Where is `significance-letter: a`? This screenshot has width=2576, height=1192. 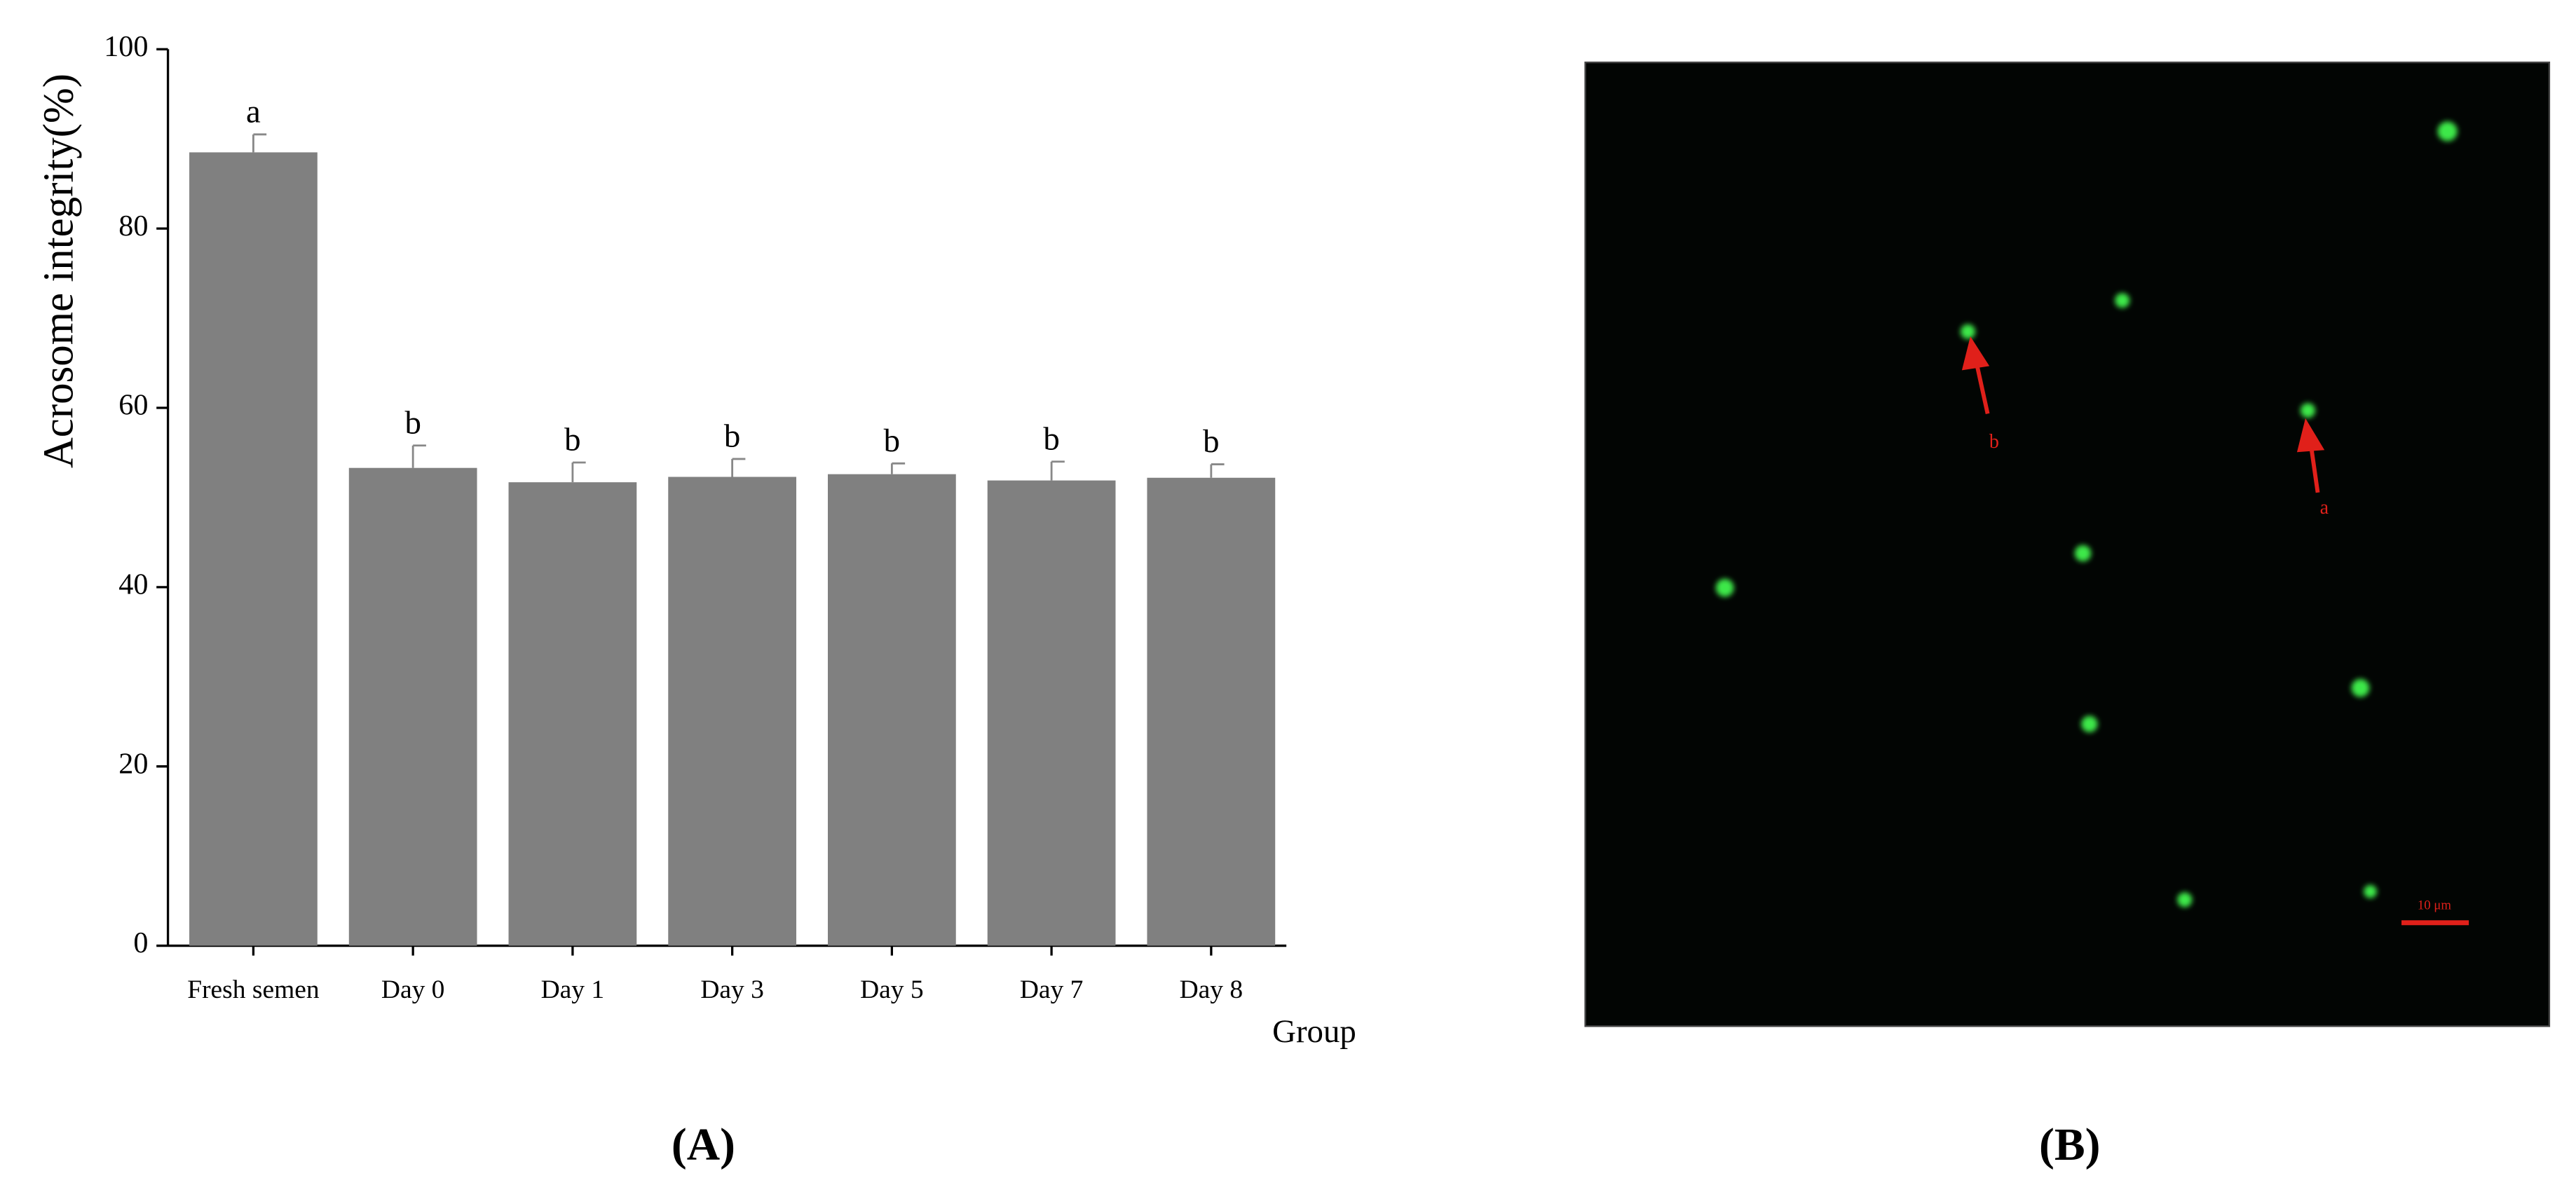
significance-letter: a is located at coordinates (254, 111).